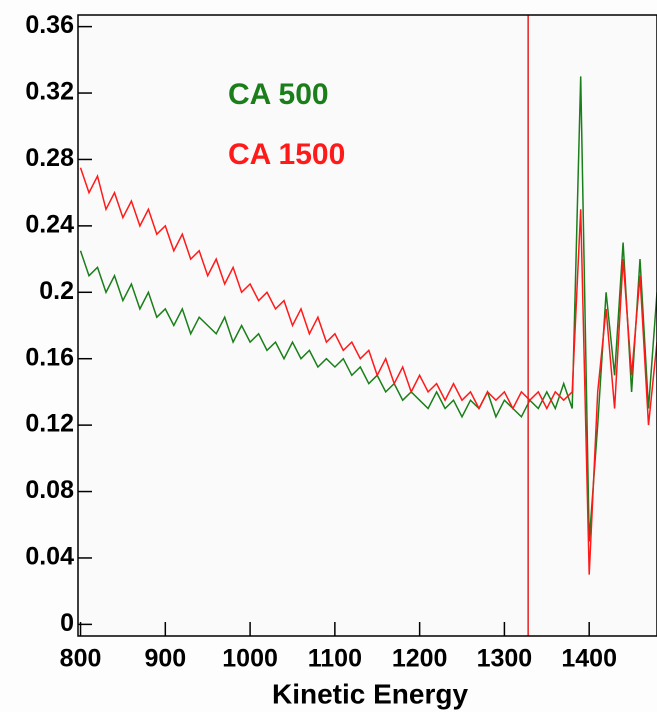  I want to click on y-tick-label: 0.24, so click(49, 224).